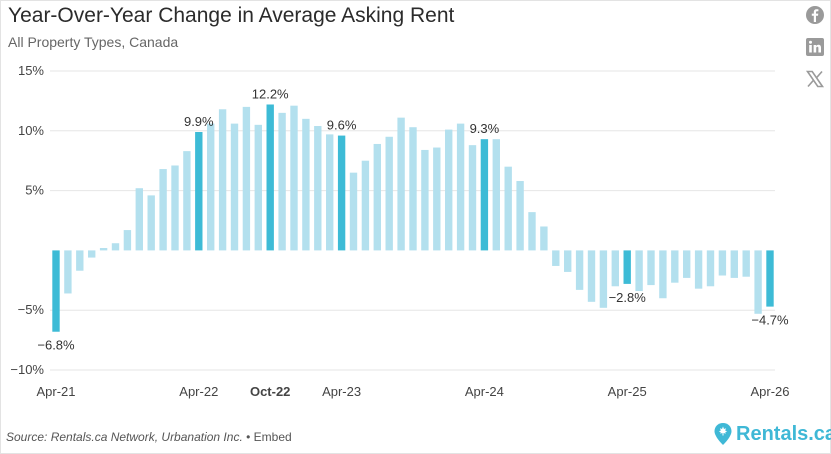 Image resolution: width=831 pixels, height=454 pixels. What do you see at coordinates (815, 15) in the screenshot?
I see `facebook-icon` at bounding box center [815, 15].